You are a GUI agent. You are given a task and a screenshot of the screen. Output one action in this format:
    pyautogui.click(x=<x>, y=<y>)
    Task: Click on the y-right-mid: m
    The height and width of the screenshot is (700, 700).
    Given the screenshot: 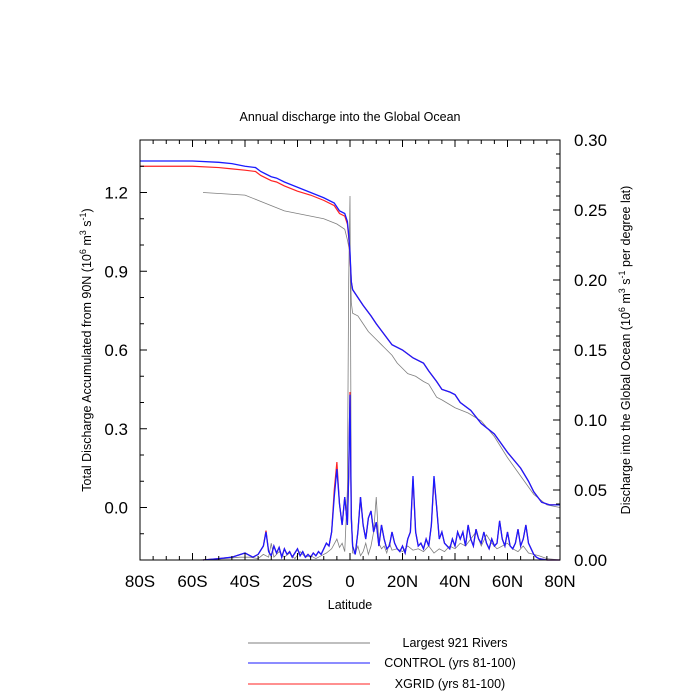 What is the action you would take?
    pyautogui.click(x=626, y=300)
    